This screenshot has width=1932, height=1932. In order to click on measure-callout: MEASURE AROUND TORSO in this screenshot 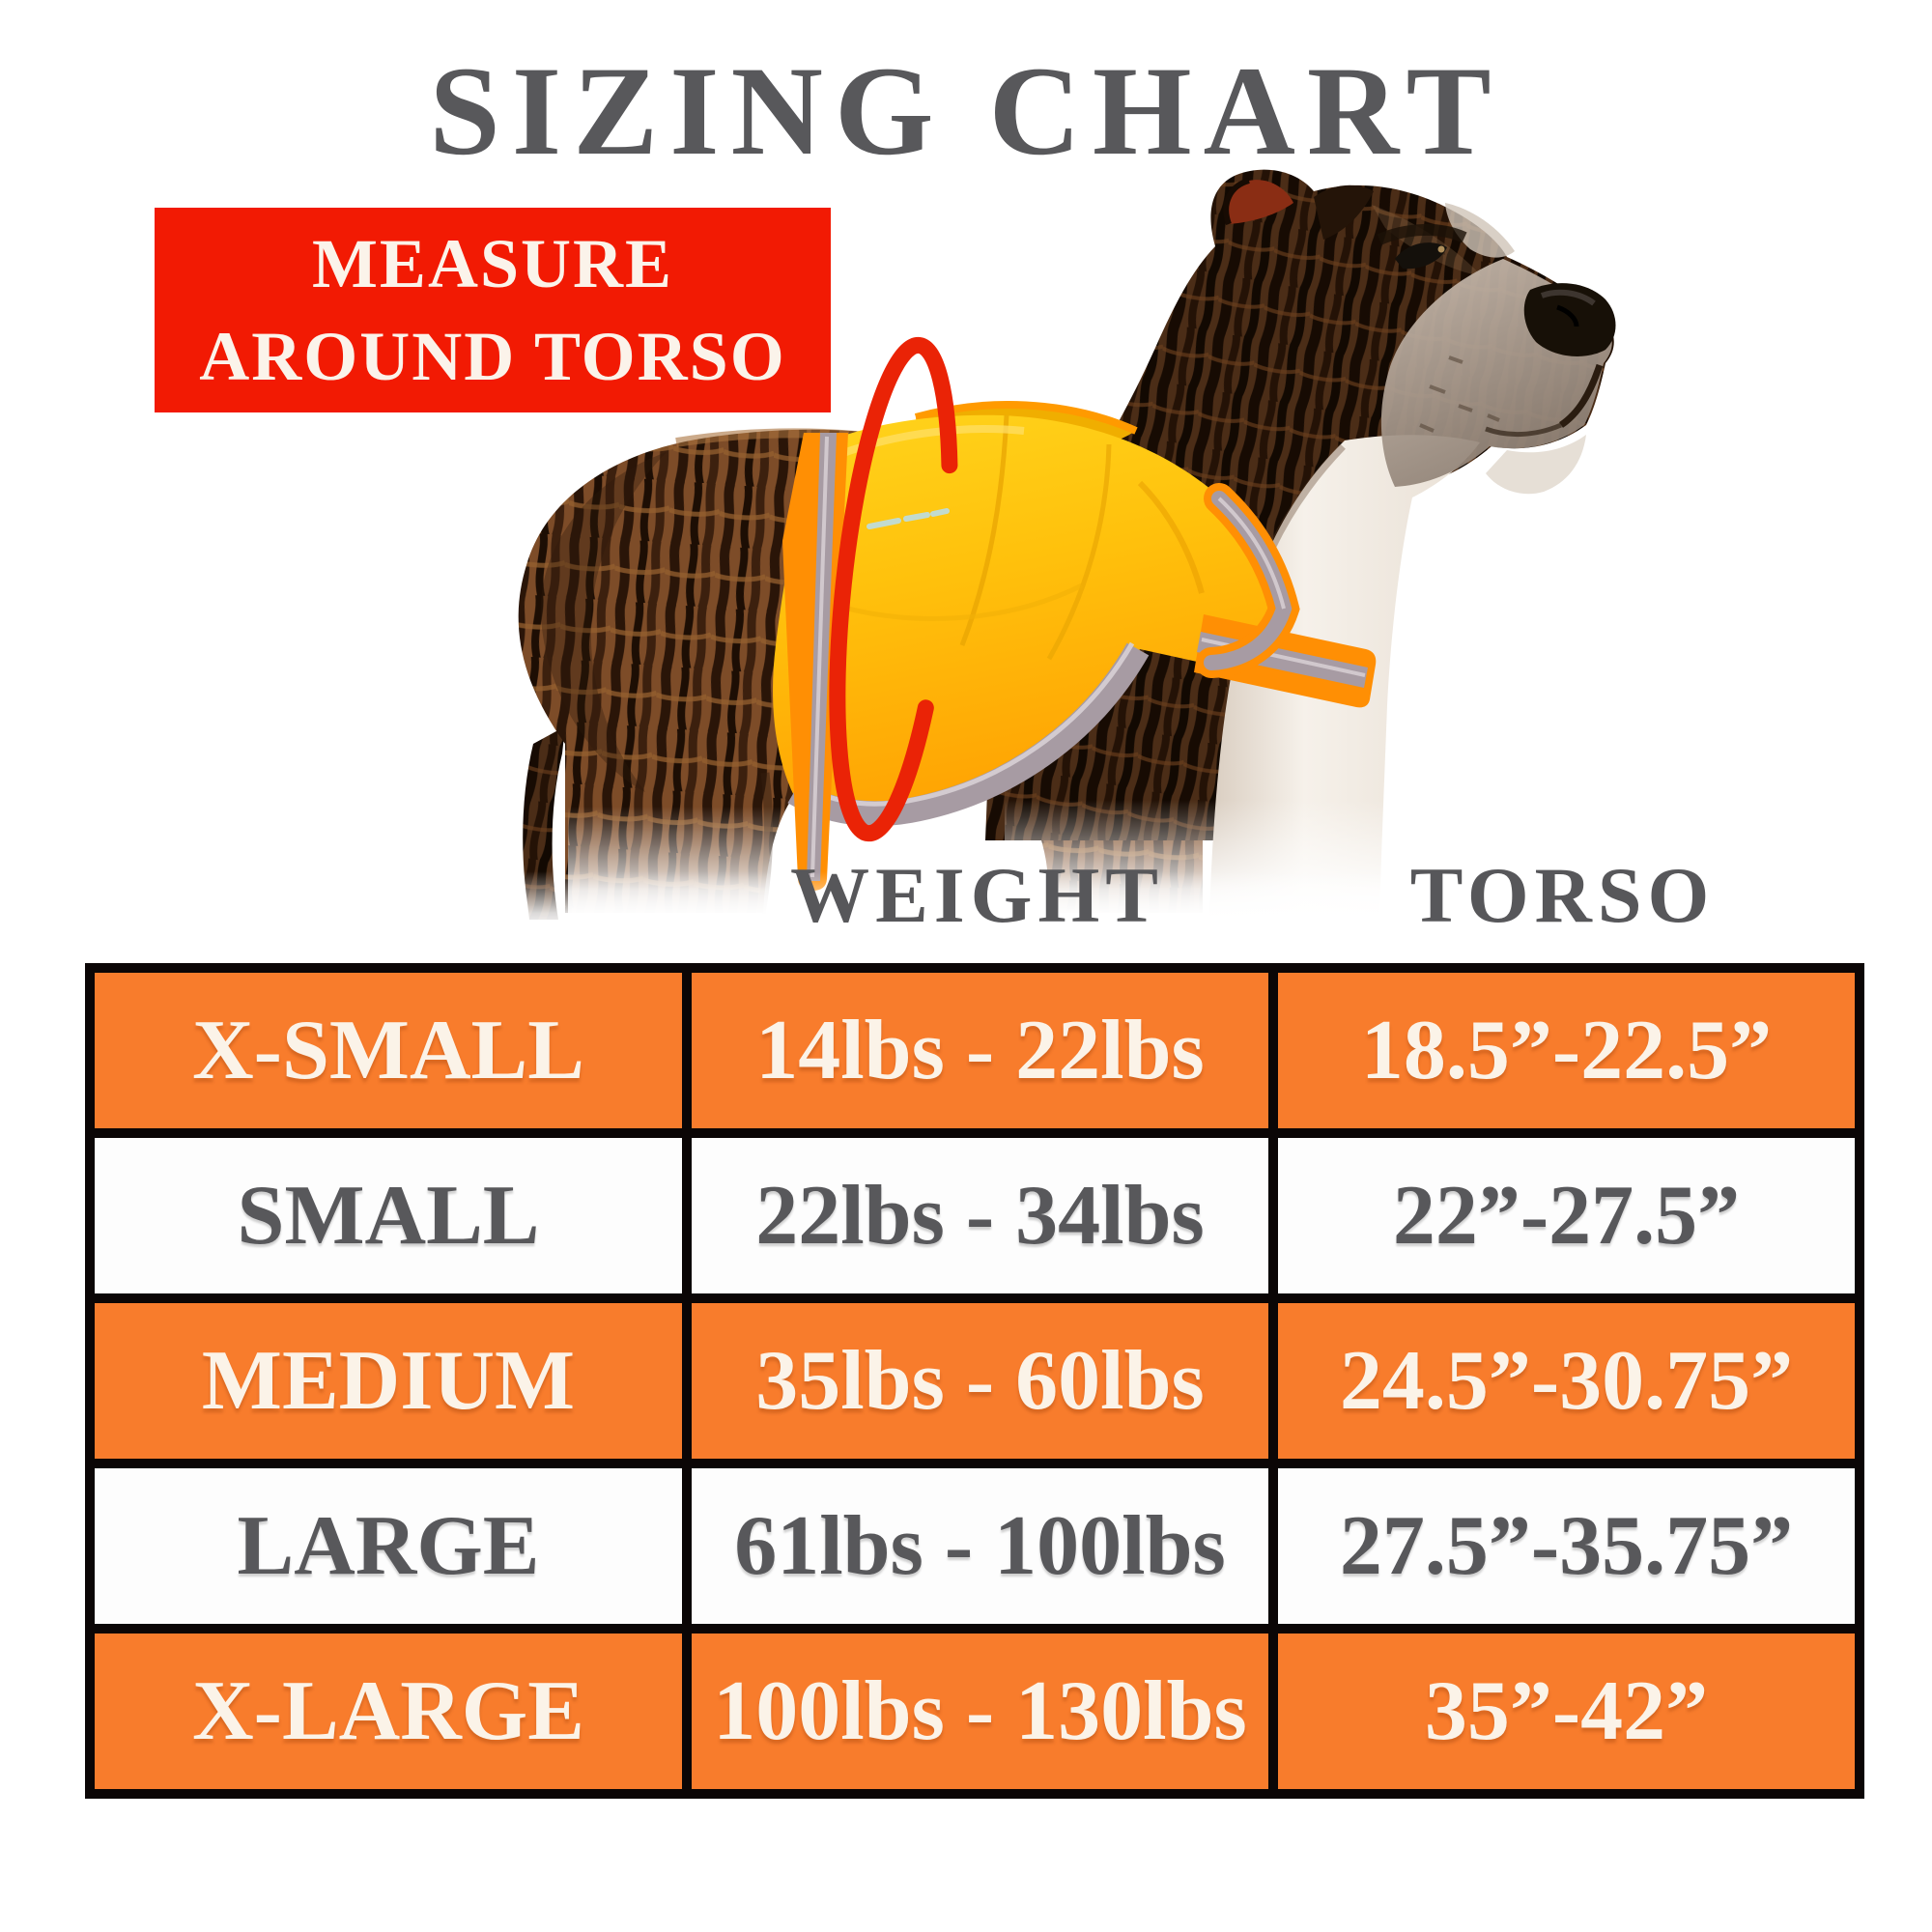, I will do `click(493, 310)`.